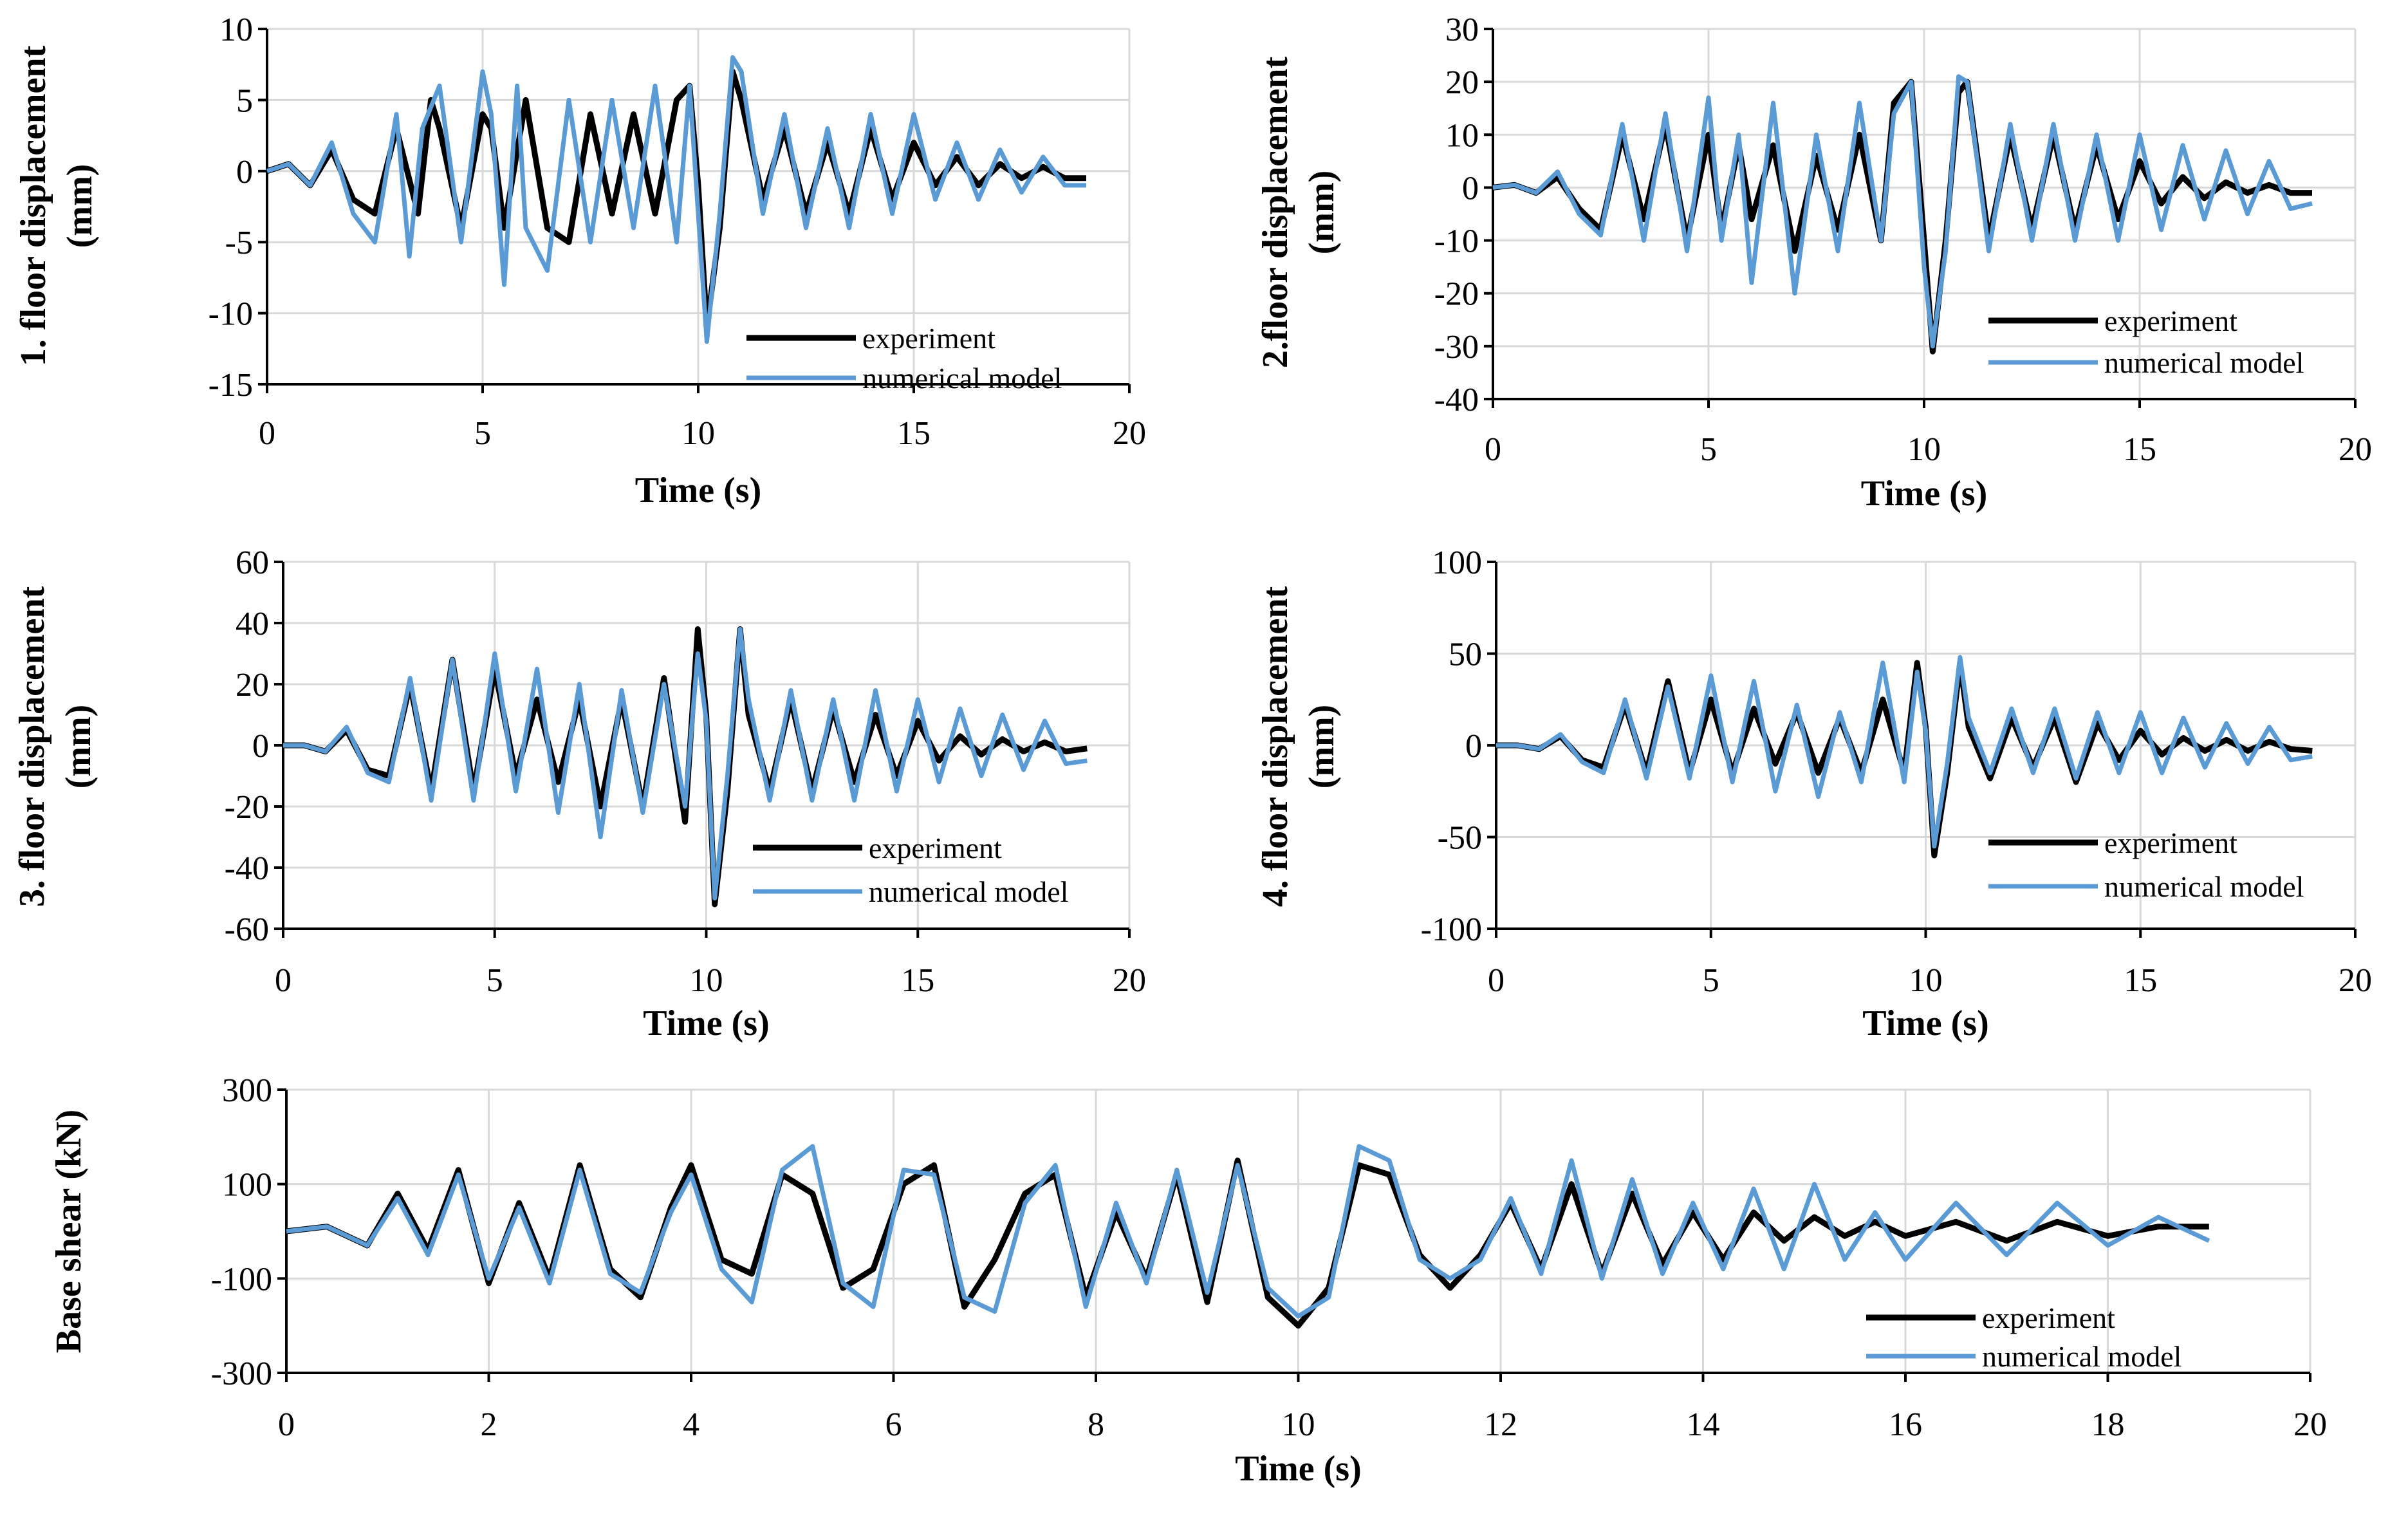 The image size is (2408, 1519). Describe the element at coordinates (33, 206) in the screenshot. I see `y-axis-title-line: 1. floor displacement` at that location.